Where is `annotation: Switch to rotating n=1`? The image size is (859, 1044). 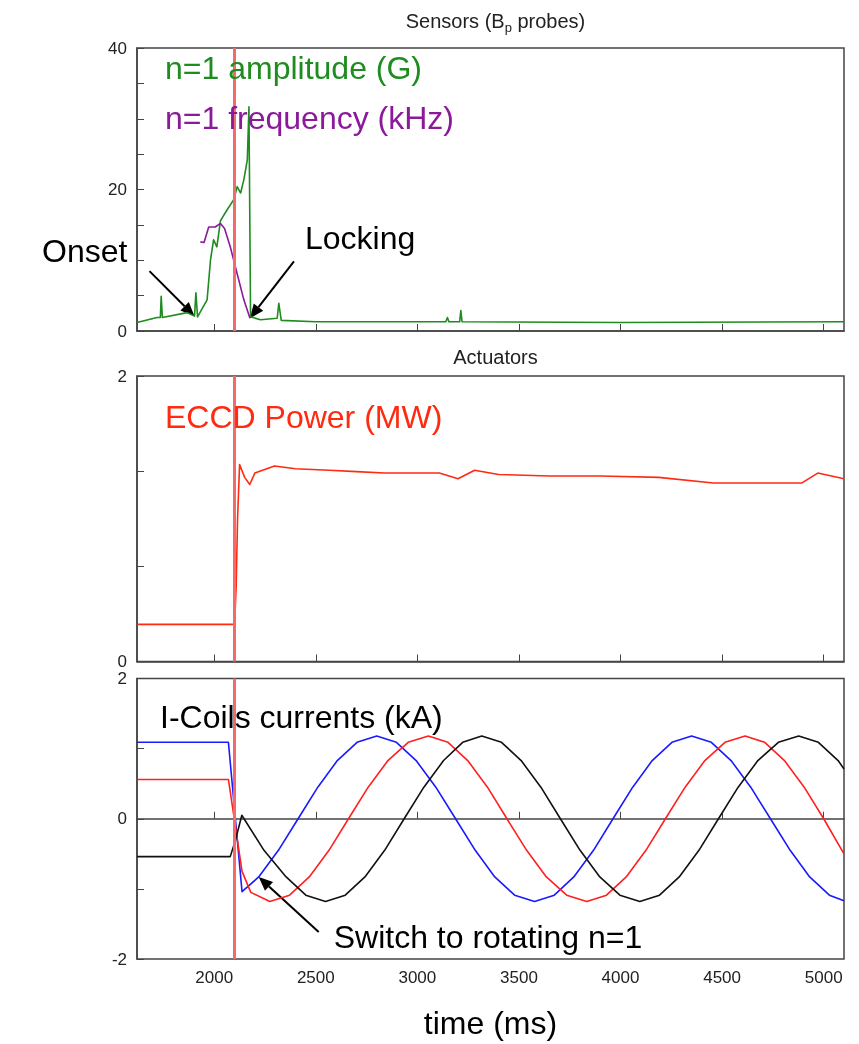
annotation: Switch to rotating n=1 is located at coordinates (488, 936).